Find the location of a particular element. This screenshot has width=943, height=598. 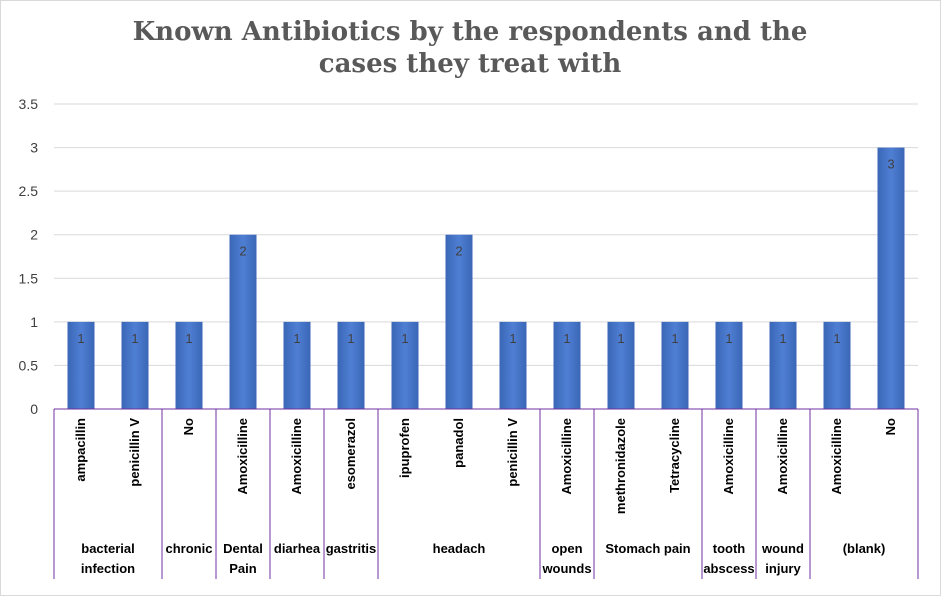

x-group-label: tooth is located at coordinates (729, 548).